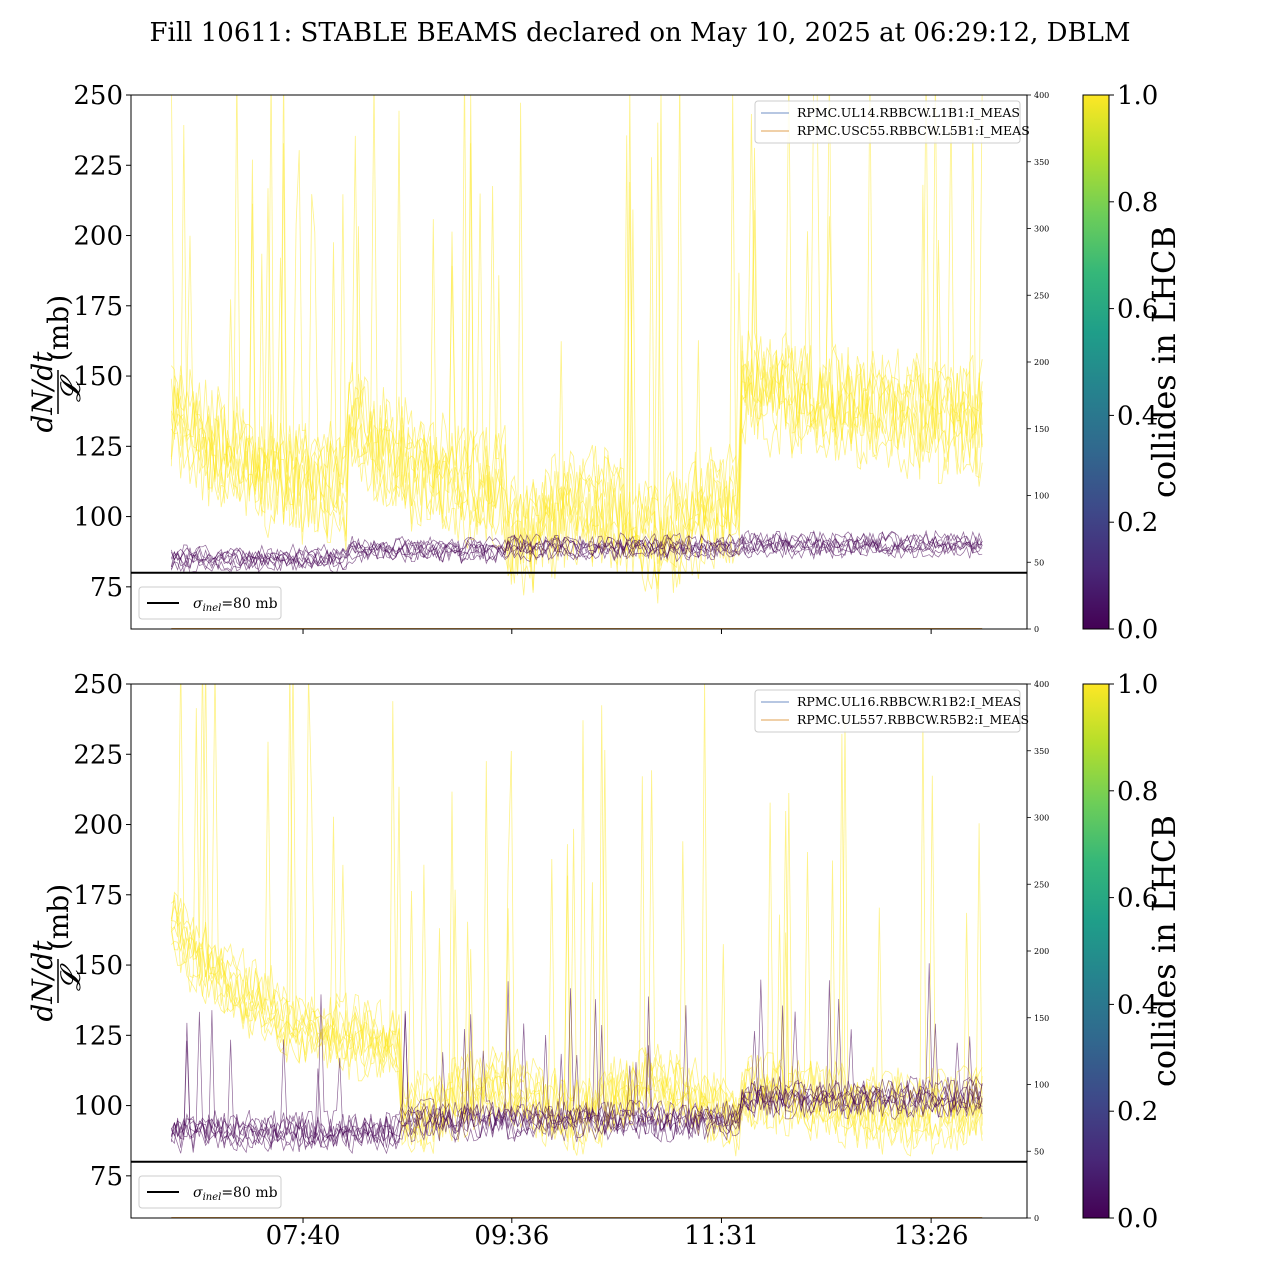 This screenshot has width=1280, height=1280. I want to click on legend-entry: RPMC.UL16.RBBCW.R1B2:I_MEAS, so click(909, 701).